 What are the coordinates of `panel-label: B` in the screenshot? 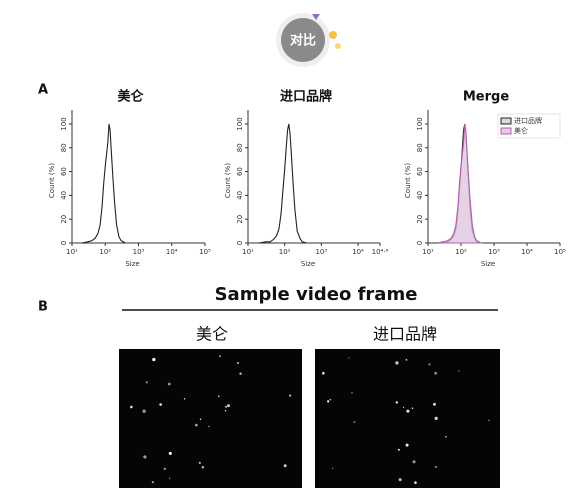 It's located at (43, 307).